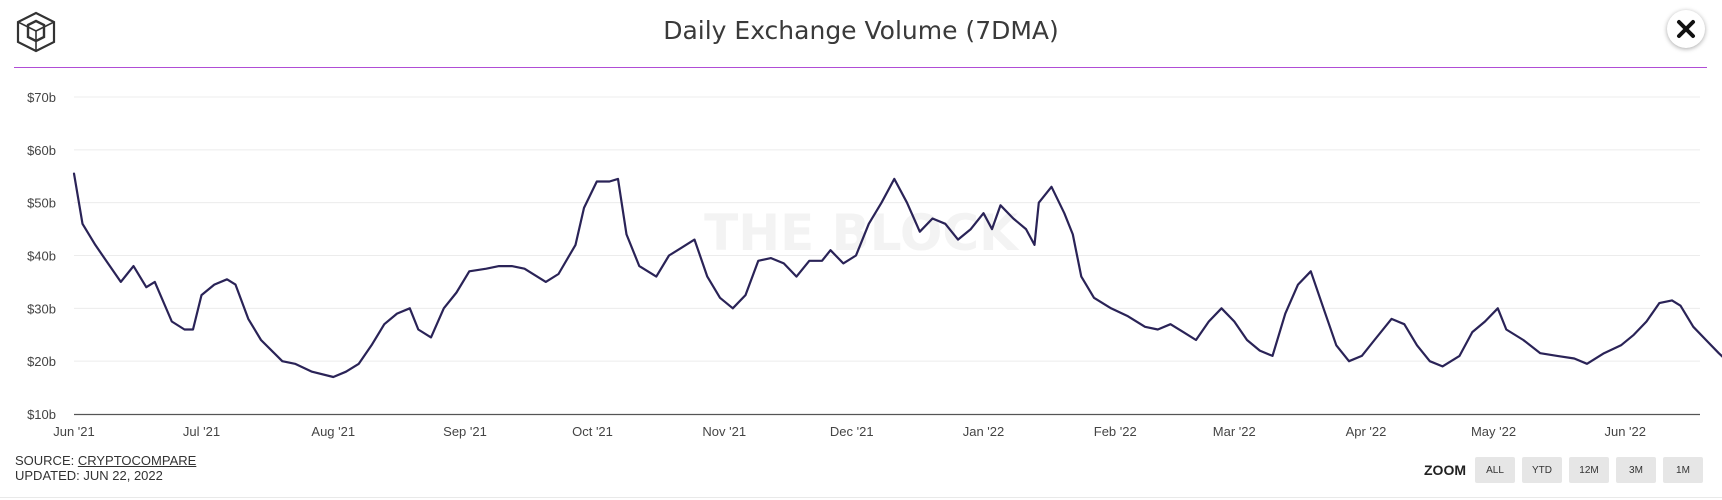 Image resolution: width=1722 pixels, height=500 pixels. What do you see at coordinates (724, 431) in the screenshot?
I see `x-tick-label: Nov '21` at bounding box center [724, 431].